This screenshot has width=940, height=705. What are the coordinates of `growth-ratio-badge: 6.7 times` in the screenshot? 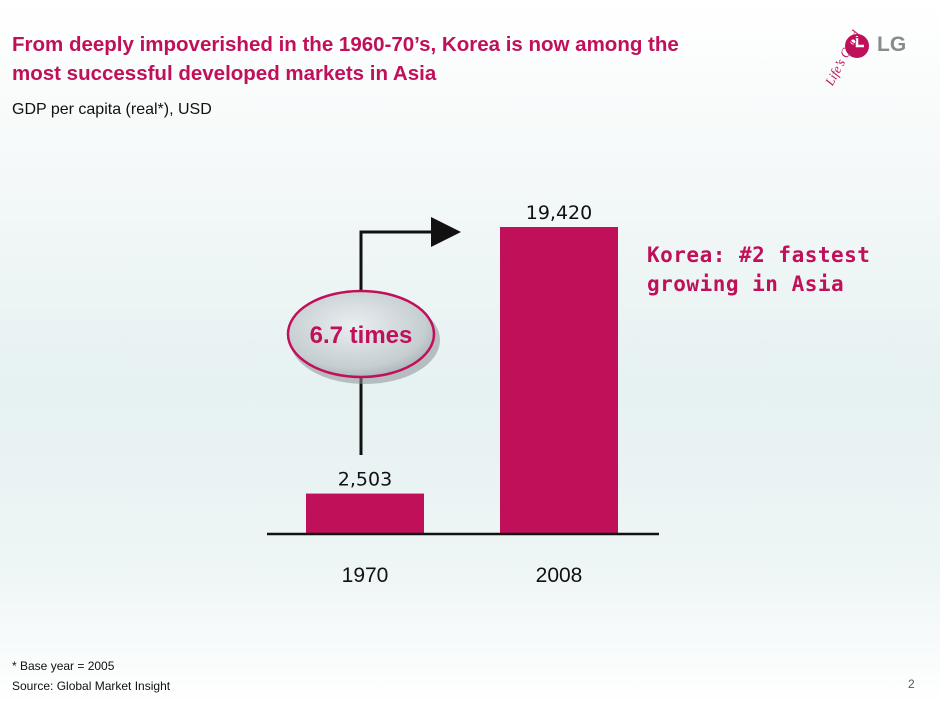 It's located at (363, 336).